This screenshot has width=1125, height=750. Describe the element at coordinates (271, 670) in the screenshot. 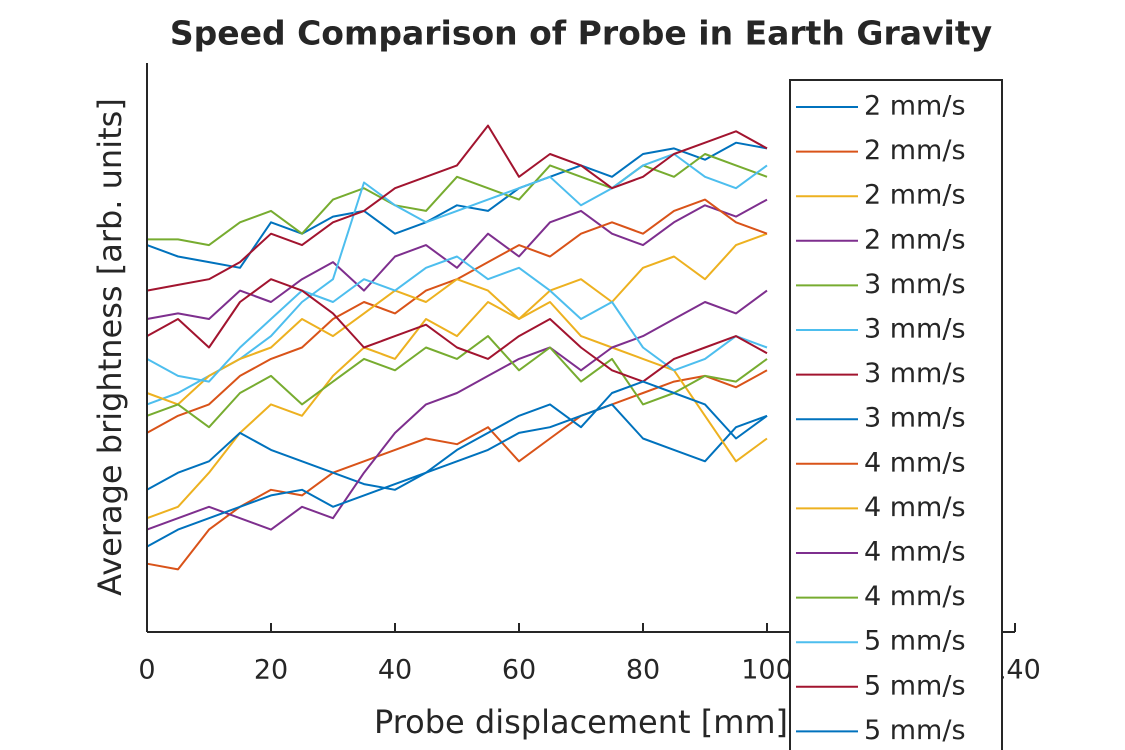

I see `x-tick-label: 20` at that location.